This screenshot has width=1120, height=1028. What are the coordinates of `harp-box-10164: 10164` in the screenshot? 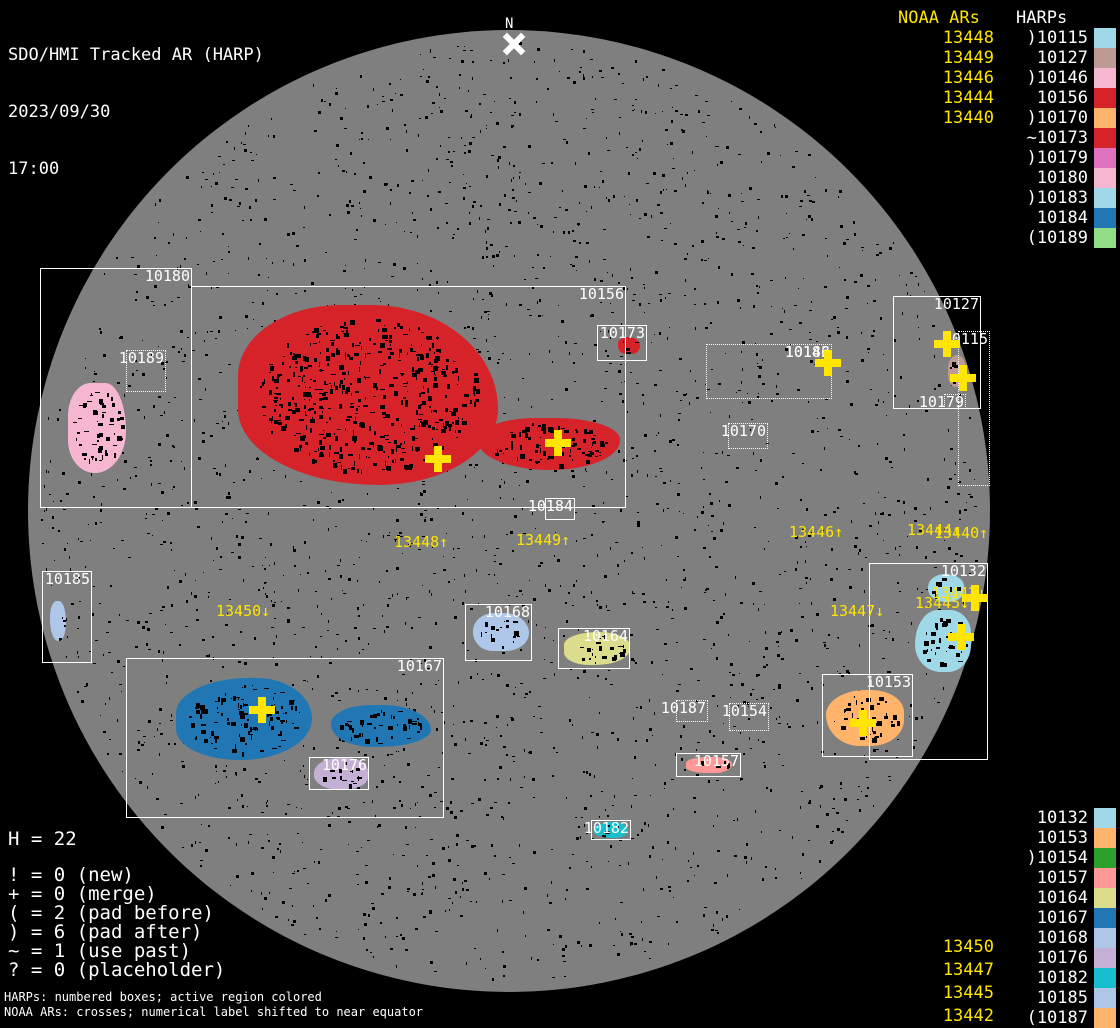 It's located at (594, 648).